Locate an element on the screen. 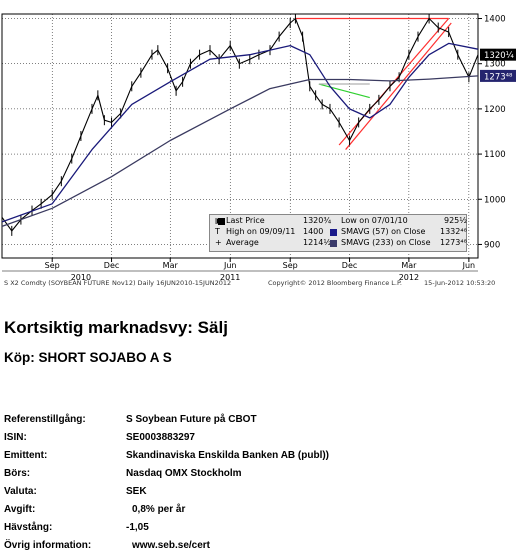 The image size is (518, 558). info-key: Valuta: is located at coordinates (20, 491).